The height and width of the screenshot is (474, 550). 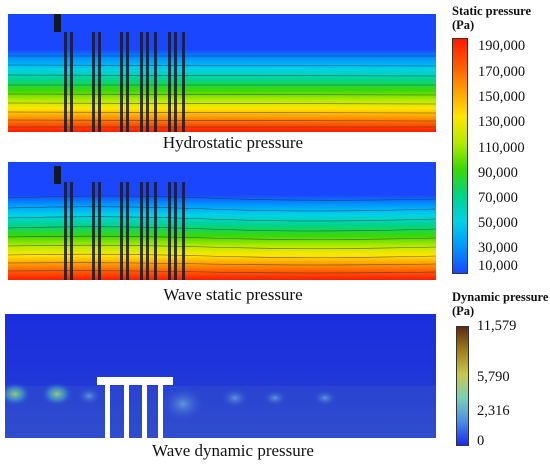 I want to click on dynamic-tick: 0, so click(x=481, y=441).